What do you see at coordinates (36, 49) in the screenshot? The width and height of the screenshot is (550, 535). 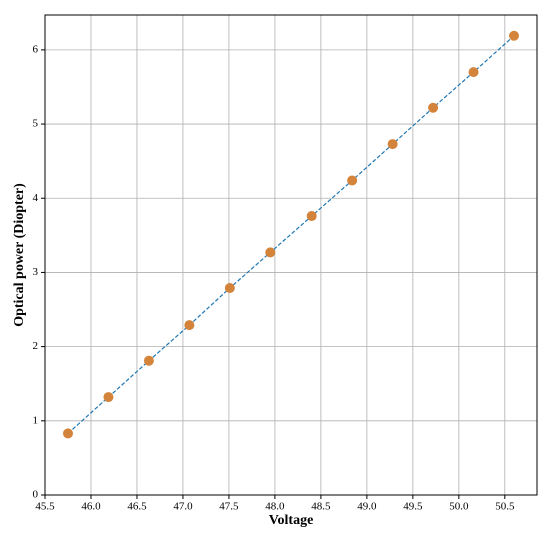 I see `y-tick-label: 6` at bounding box center [36, 49].